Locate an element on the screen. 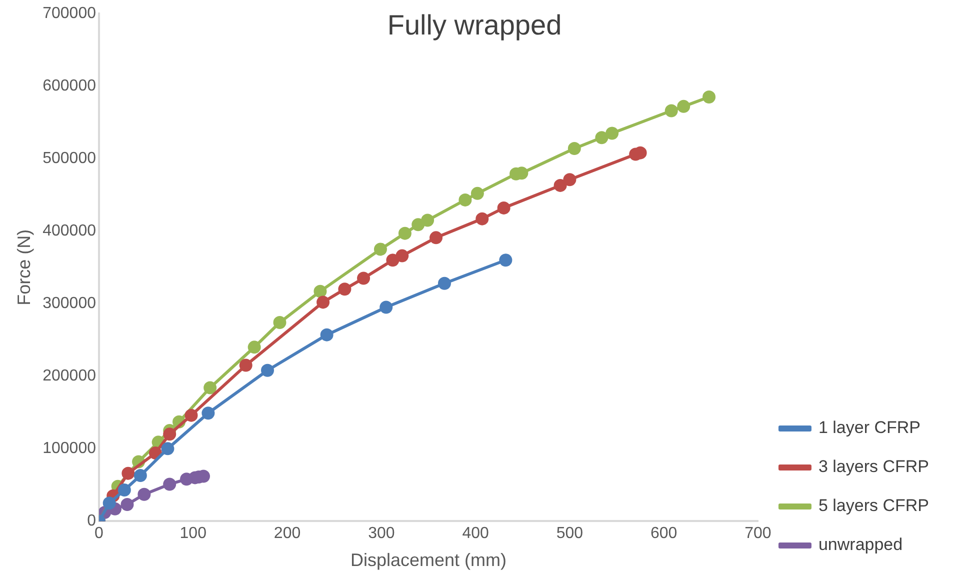 The height and width of the screenshot is (581, 954). y-tick-label: 100000 is located at coordinates (69, 449).